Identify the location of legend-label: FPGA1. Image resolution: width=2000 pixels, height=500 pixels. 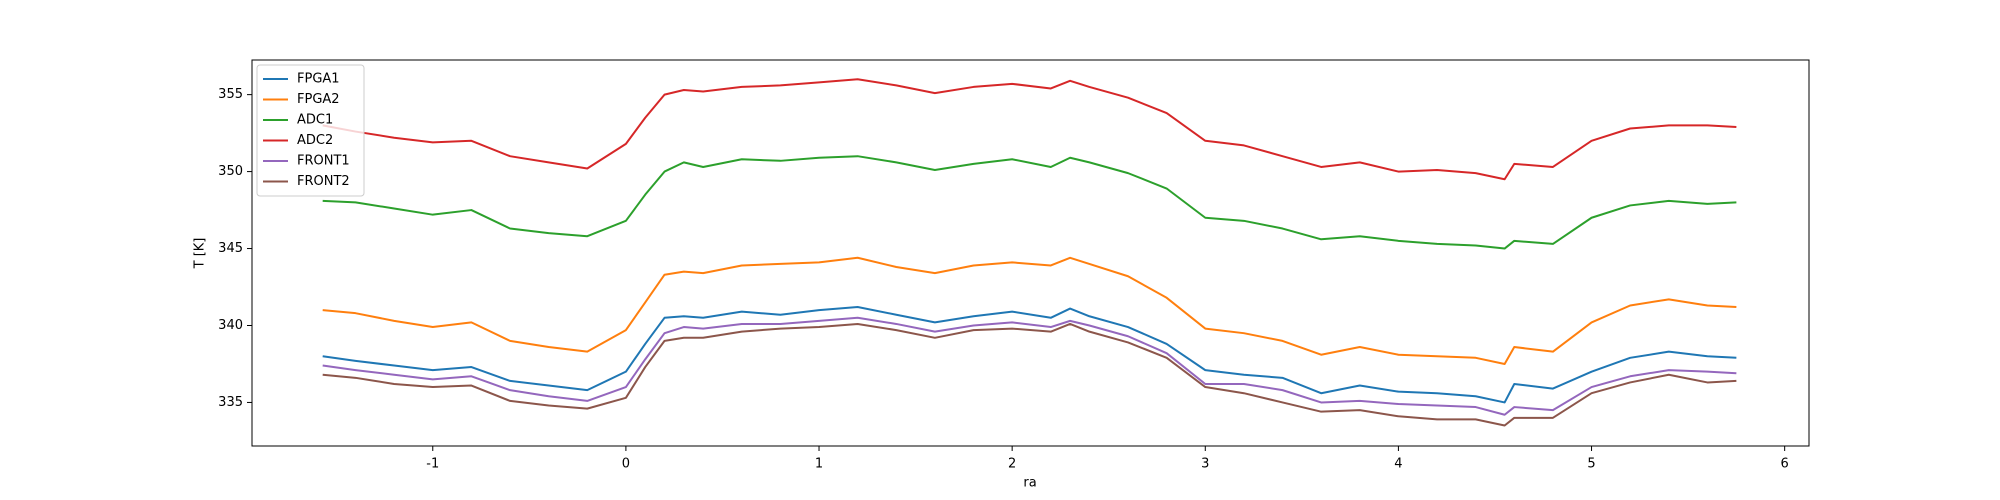
(318, 79).